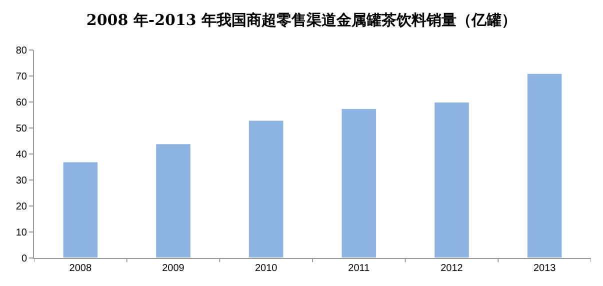 The image size is (603, 286). What do you see at coordinates (24, 259) in the screenshot?
I see `y-tick-label: 0` at bounding box center [24, 259].